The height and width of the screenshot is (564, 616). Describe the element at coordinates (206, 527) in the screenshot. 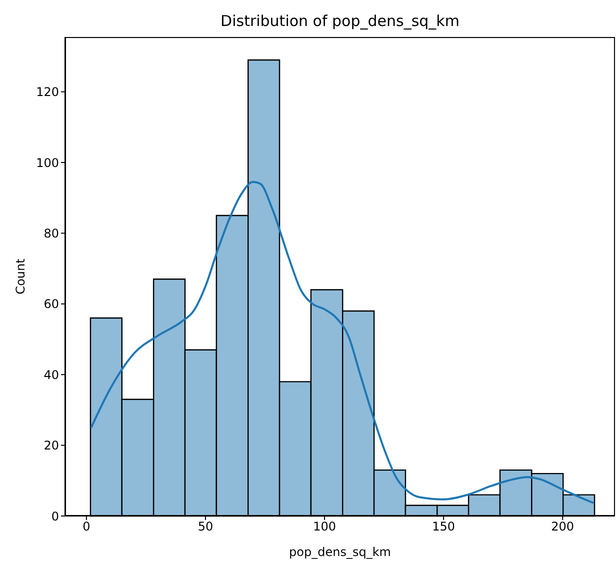

I see `x-tick-label: 50` at that location.